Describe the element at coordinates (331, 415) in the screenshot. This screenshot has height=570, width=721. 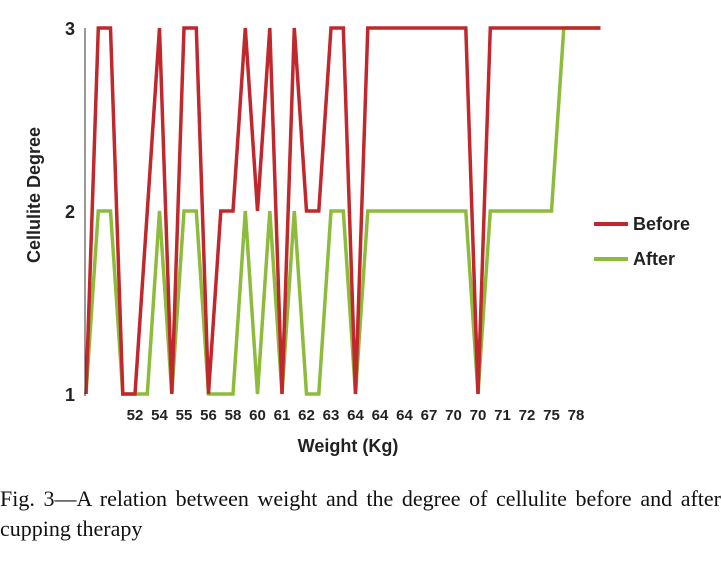
I see `x-tick-label: 63` at that location.